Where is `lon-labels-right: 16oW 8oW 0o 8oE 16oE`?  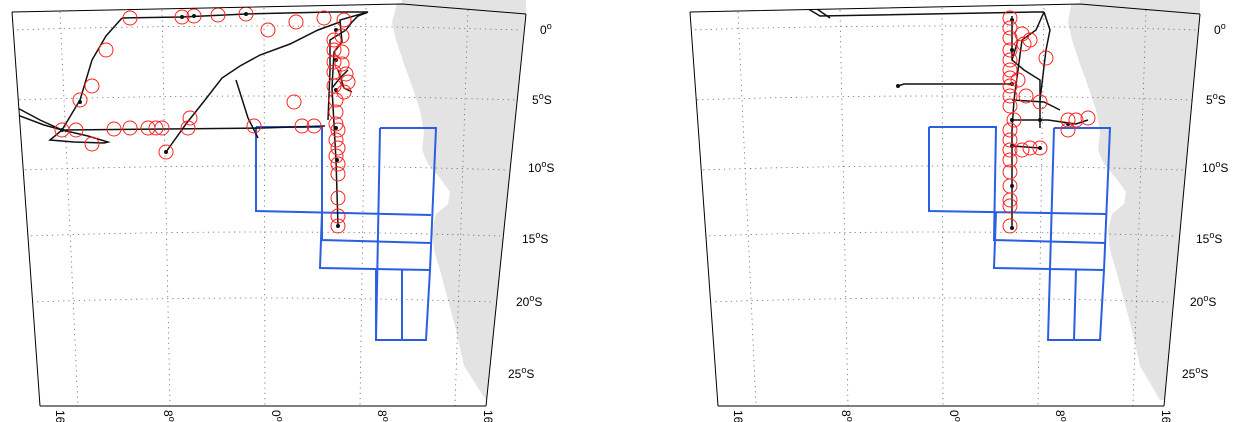 lon-labels-right: 16oW 8oW 0o 8oE 16oE is located at coordinates (953, 416).